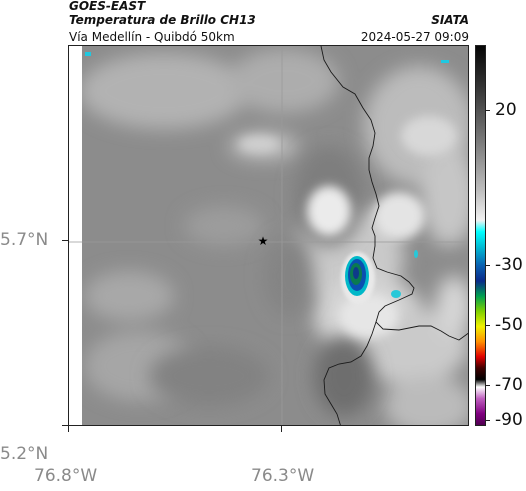  Describe the element at coordinates (509, 385) in the screenshot. I see `colorbar-label: -70` at that location.